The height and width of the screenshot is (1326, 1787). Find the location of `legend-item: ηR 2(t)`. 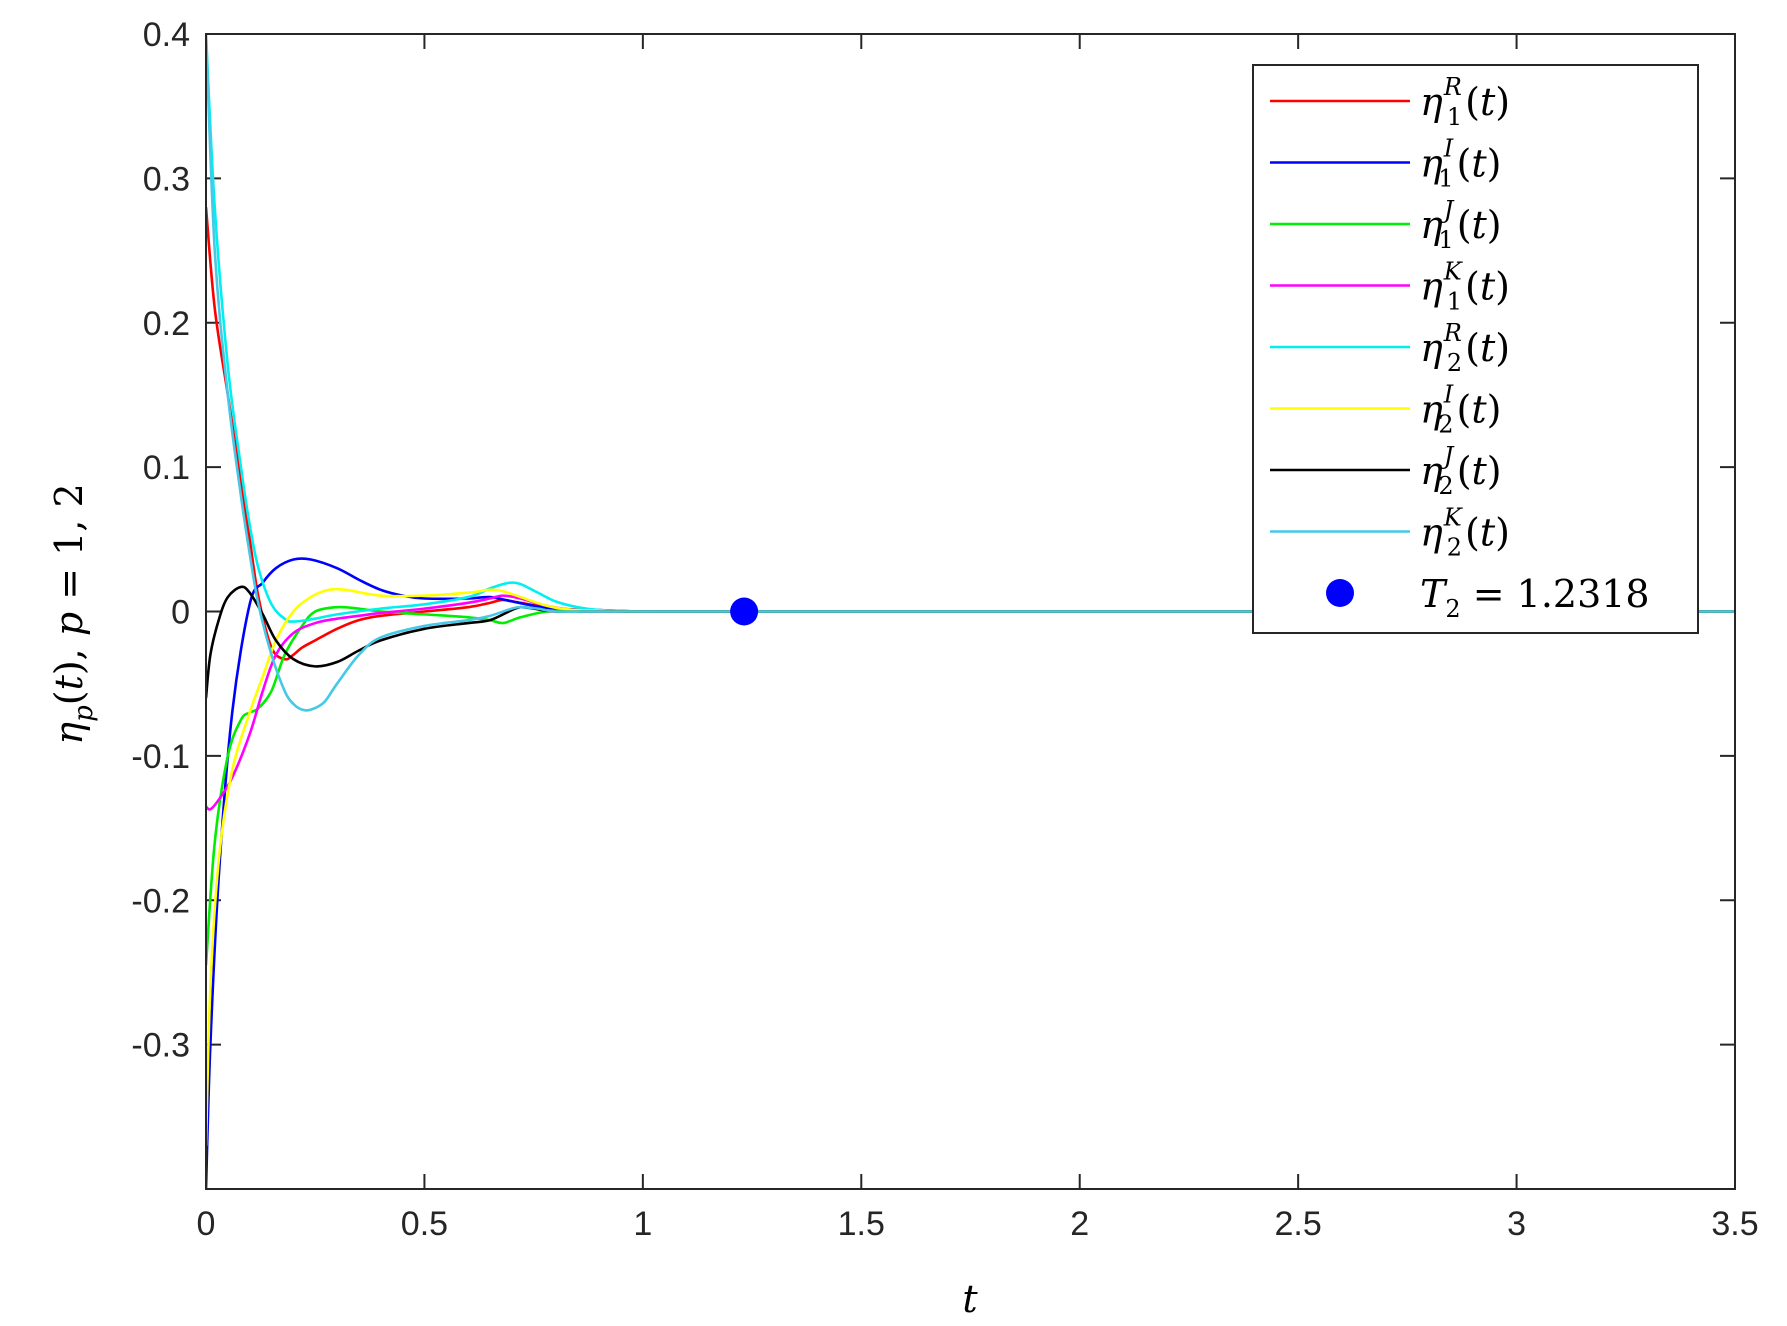

legend-item: ηR 2(t) is located at coordinates (1390, 348).